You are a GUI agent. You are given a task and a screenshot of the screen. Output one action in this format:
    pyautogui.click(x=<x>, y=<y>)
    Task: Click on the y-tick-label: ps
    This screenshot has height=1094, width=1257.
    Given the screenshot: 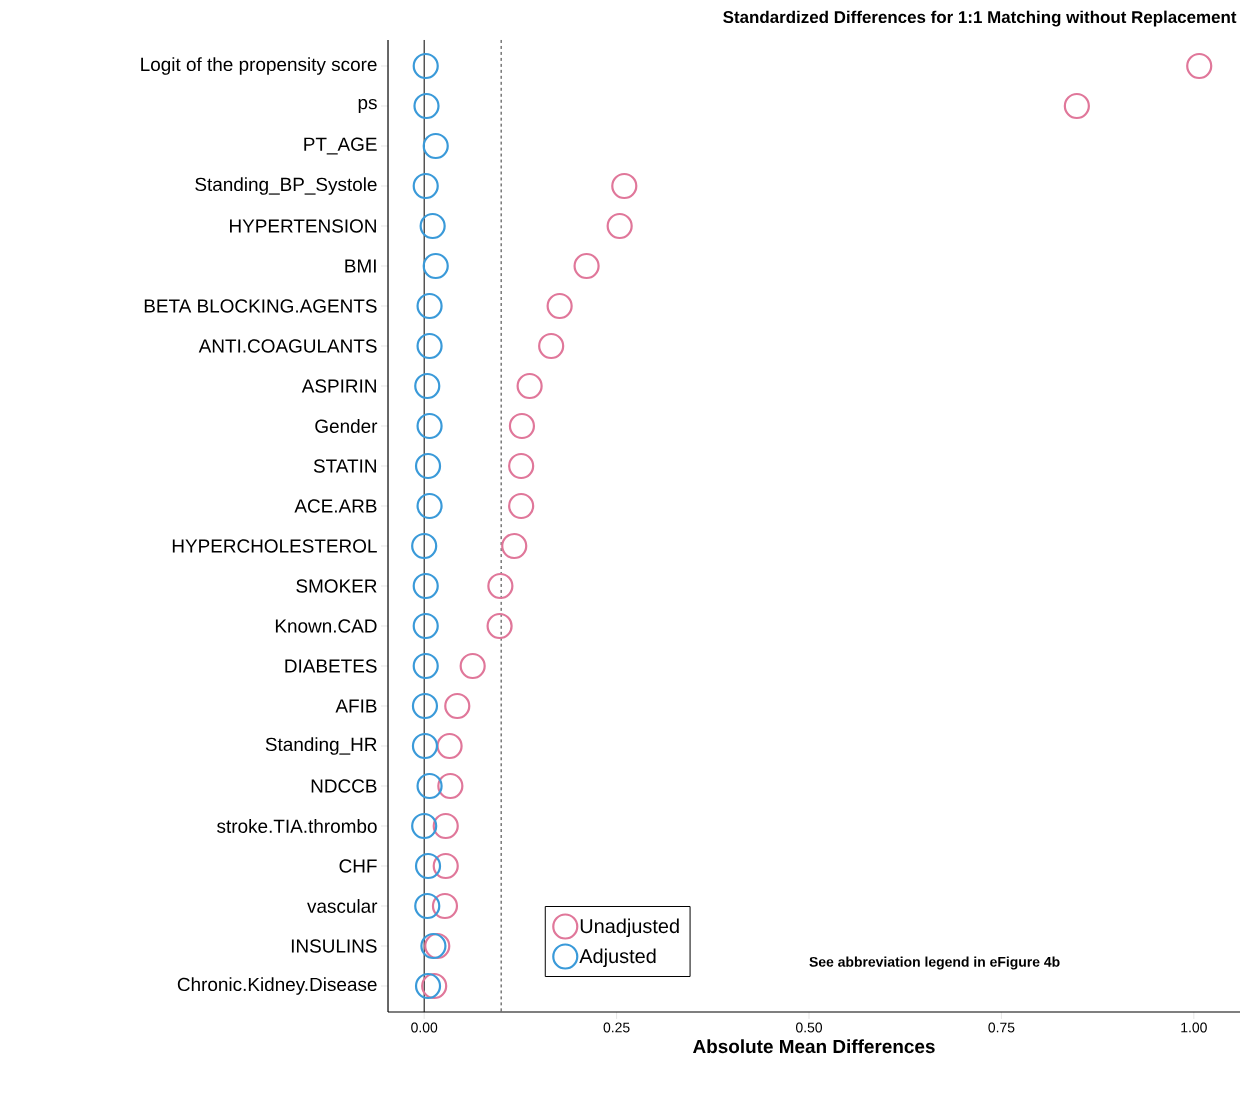 What is the action you would take?
    pyautogui.click(x=367, y=106)
    